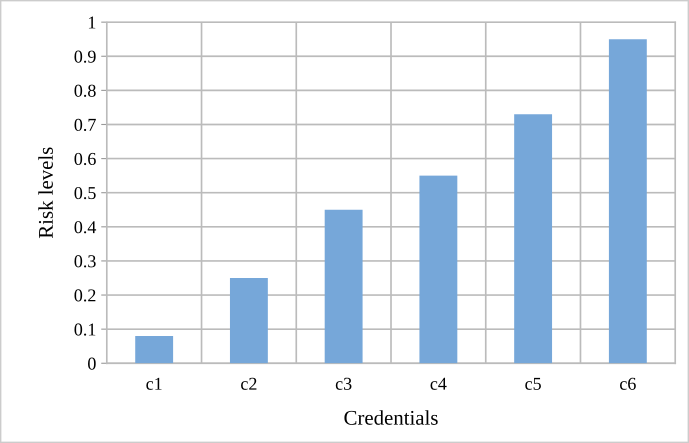 The height and width of the screenshot is (443, 689). Describe the element at coordinates (85, 193) in the screenshot. I see `y-tick-label: 0.5` at that location.